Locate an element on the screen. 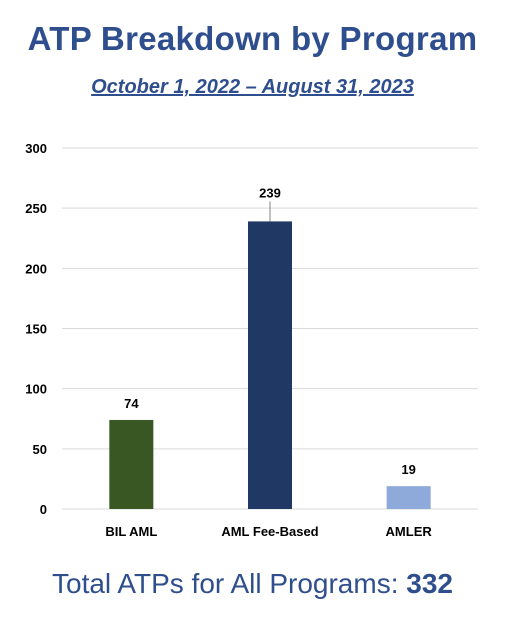 This screenshot has height=623, width=505. total-summary: Total ATPs for All Programs: 332 is located at coordinates (252, 584).